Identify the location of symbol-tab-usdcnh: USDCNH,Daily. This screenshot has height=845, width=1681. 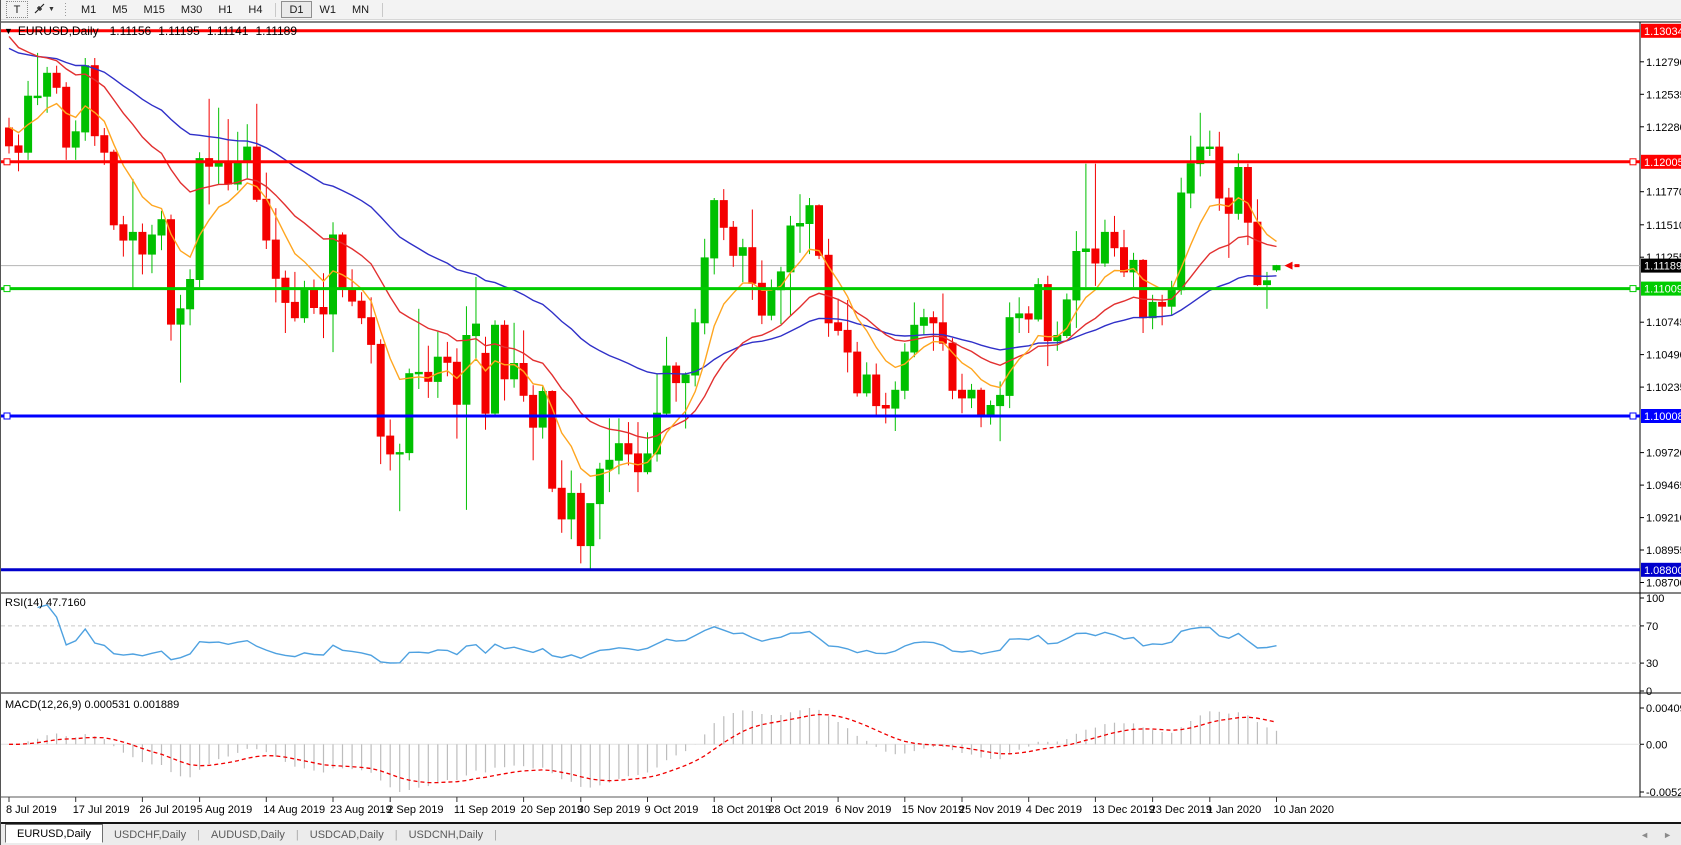
(446, 834).